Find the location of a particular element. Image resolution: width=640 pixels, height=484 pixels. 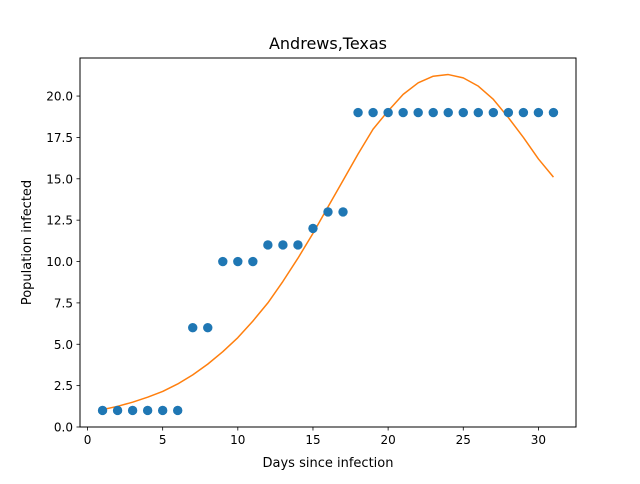

x-tick-label: 10 is located at coordinates (237, 440).